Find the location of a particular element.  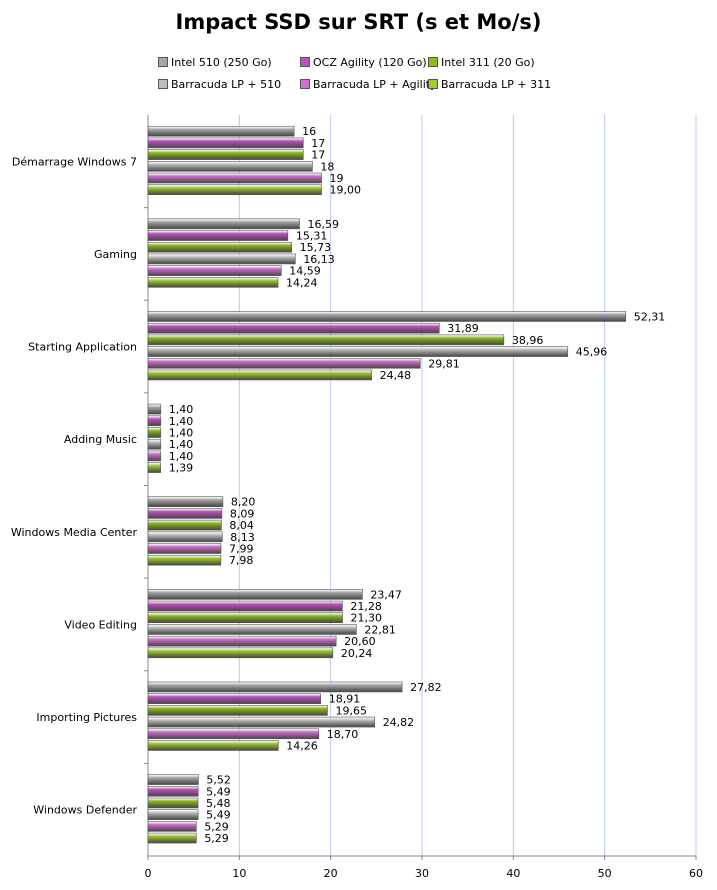

legend-label: Barracuda LP + Agility is located at coordinates (375, 84).